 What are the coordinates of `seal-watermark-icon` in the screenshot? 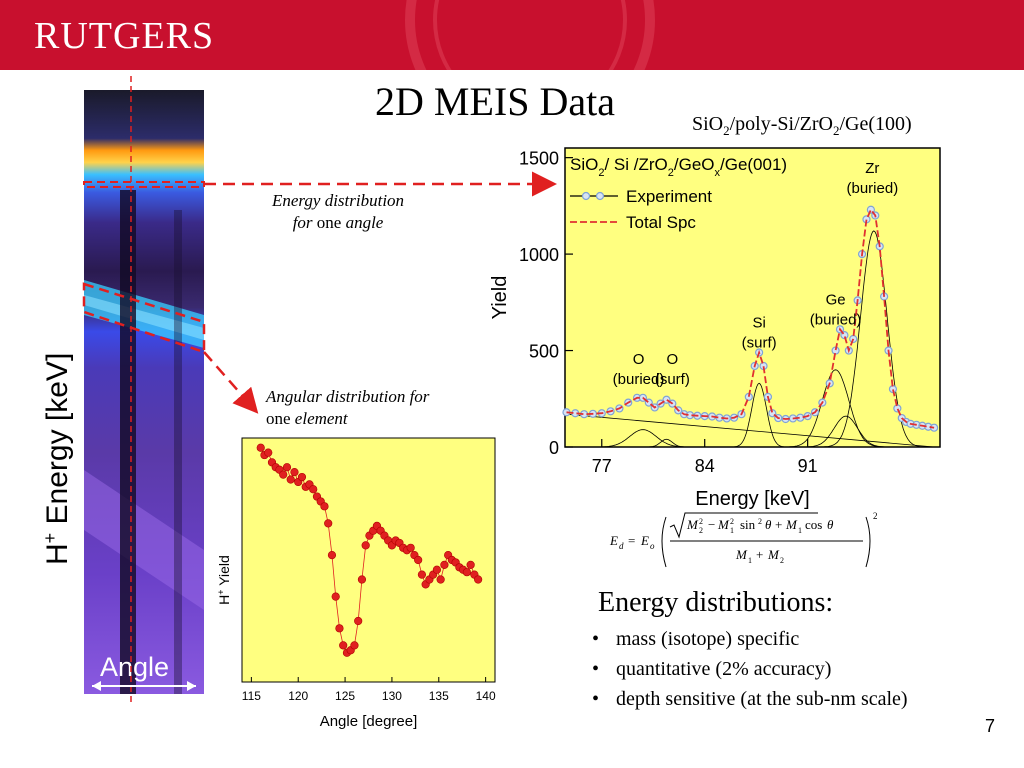 It's located at (530, 35).